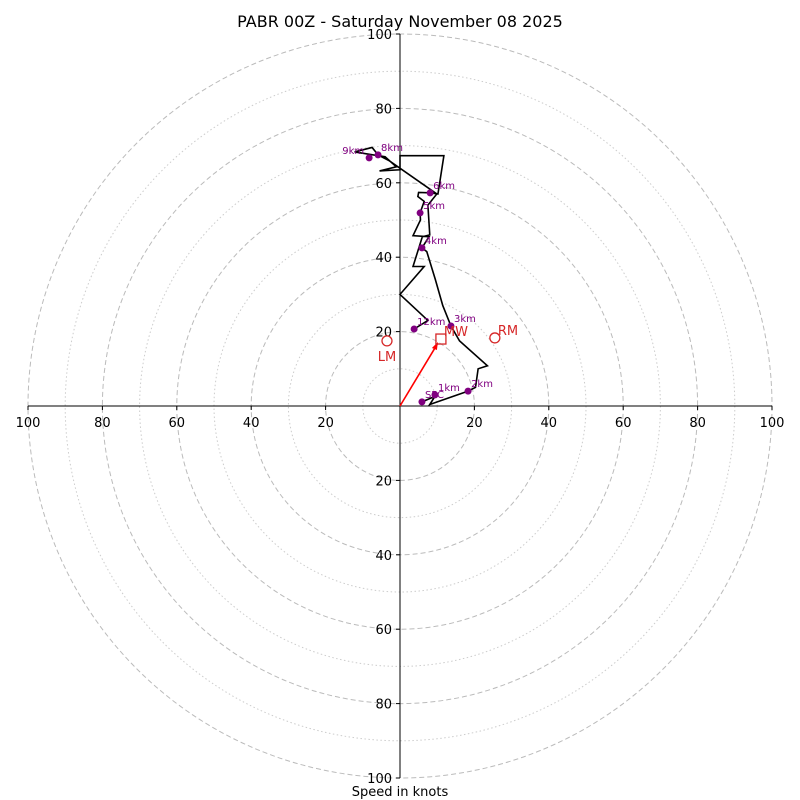 The height and width of the screenshot is (800, 800). Describe the element at coordinates (495, 338) in the screenshot. I see `storm-motion-rm-marker` at that location.